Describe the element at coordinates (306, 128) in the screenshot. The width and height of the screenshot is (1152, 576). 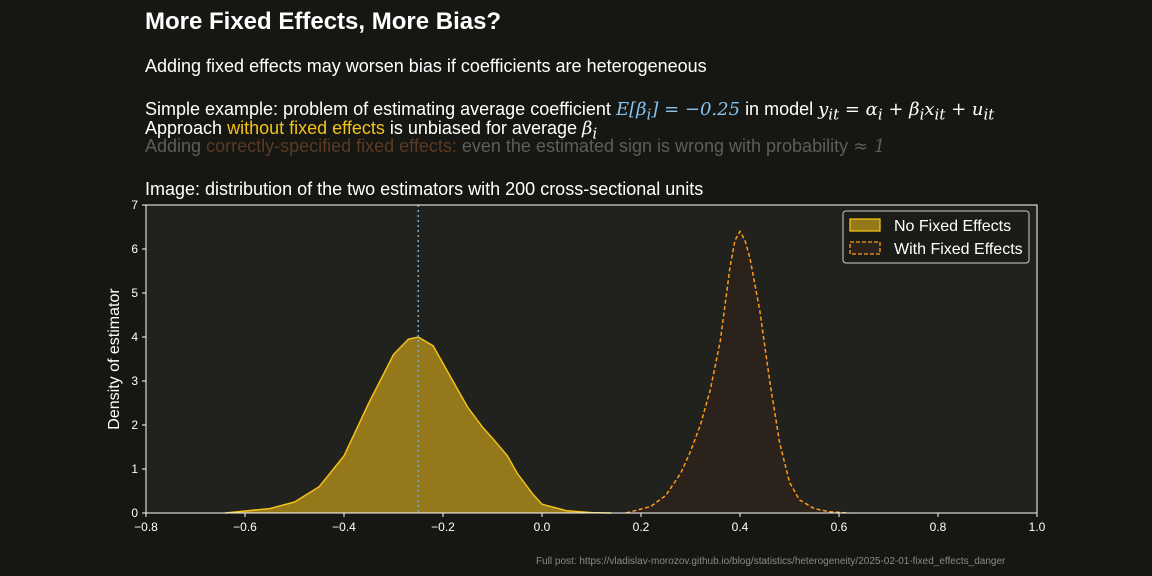
I see `no-fe-highlight: without fixed effects` at that location.